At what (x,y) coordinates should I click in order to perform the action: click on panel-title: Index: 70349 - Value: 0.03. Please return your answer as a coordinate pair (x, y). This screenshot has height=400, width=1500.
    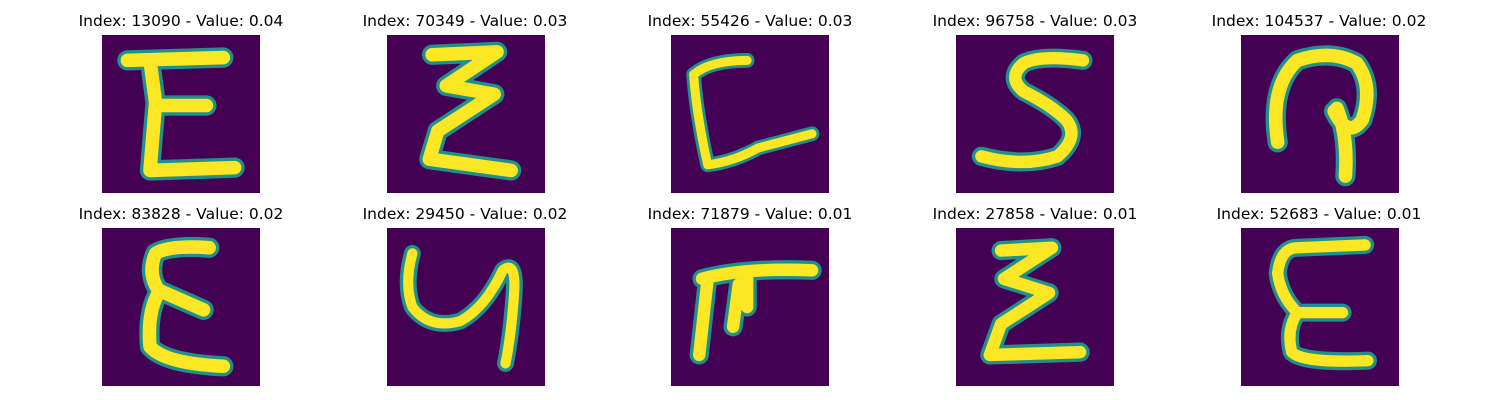
    Looking at the image, I should click on (465, 21).